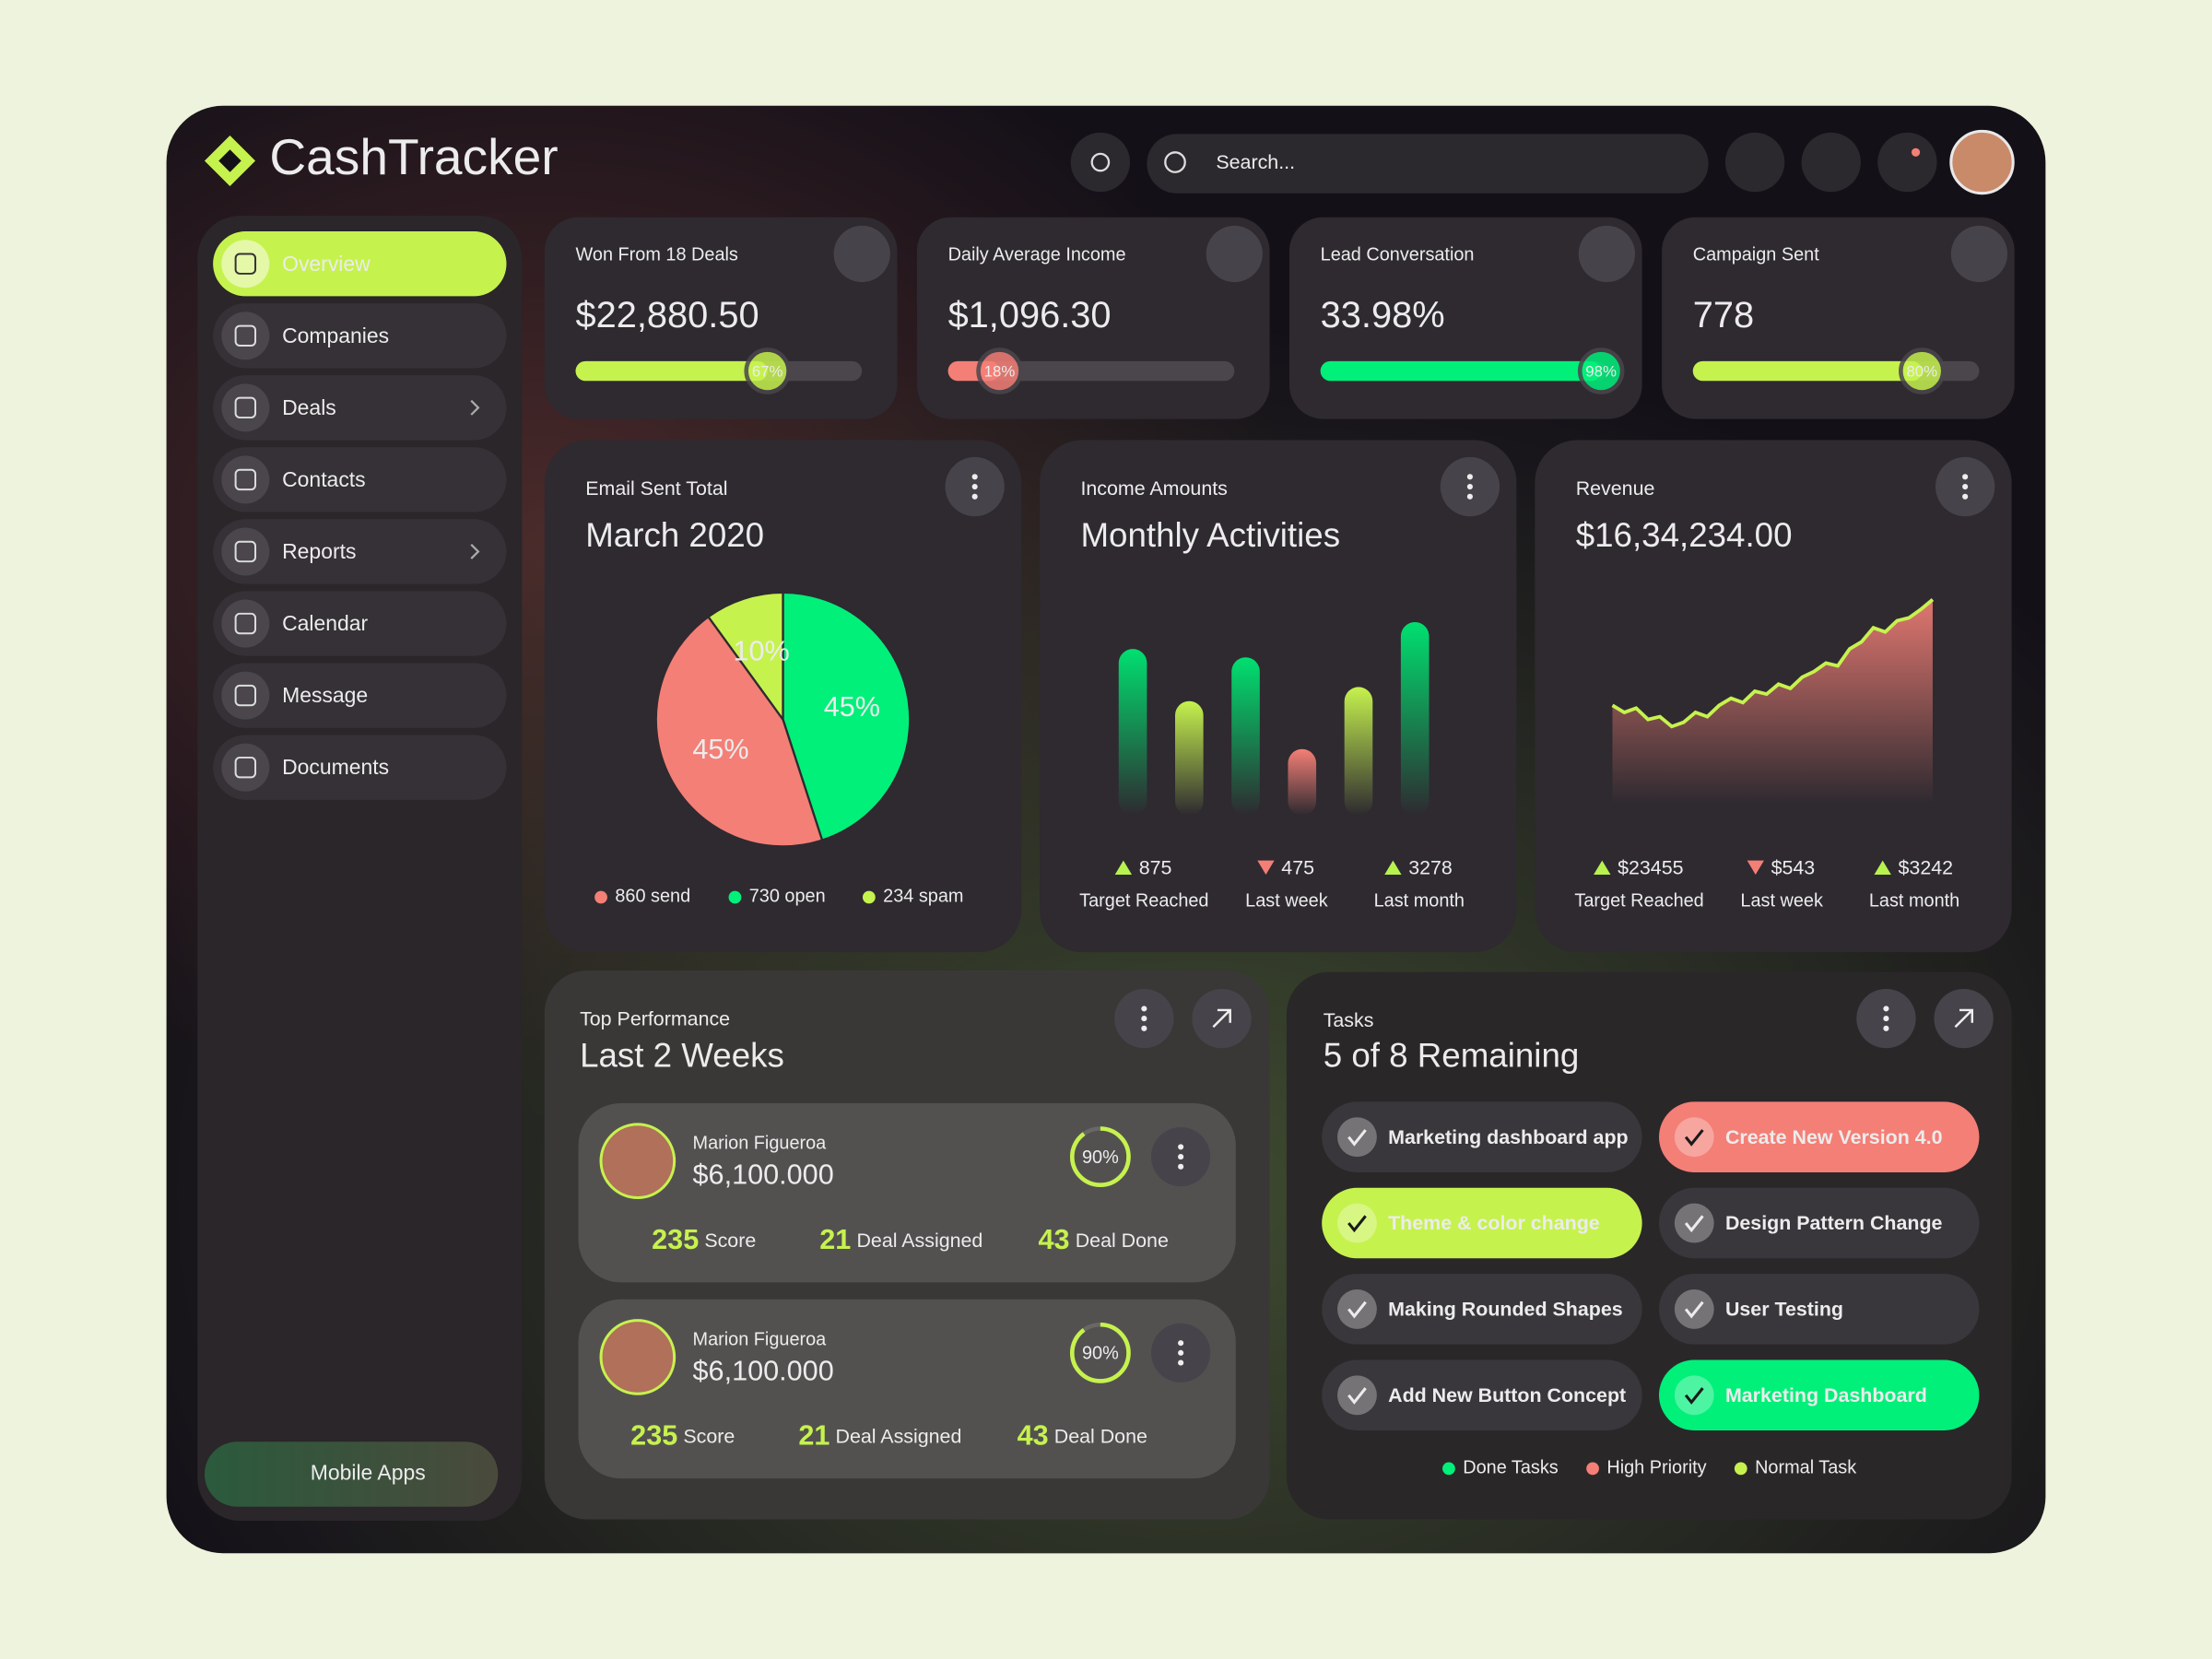 The width and height of the screenshot is (2212, 1659). Describe the element at coordinates (1656, 1468) in the screenshot. I see `legend-label: High Priority` at that location.